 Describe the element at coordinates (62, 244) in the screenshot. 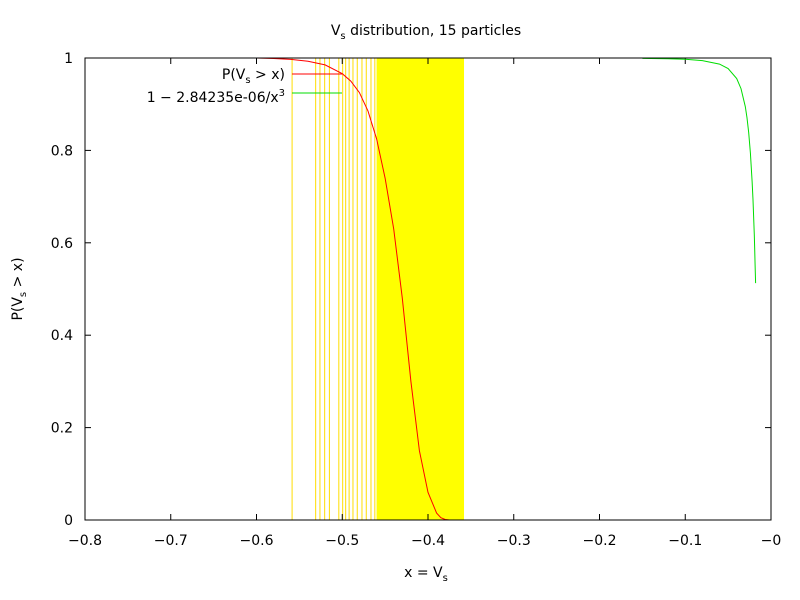

I see `y-tick-label: 0.6` at that location.